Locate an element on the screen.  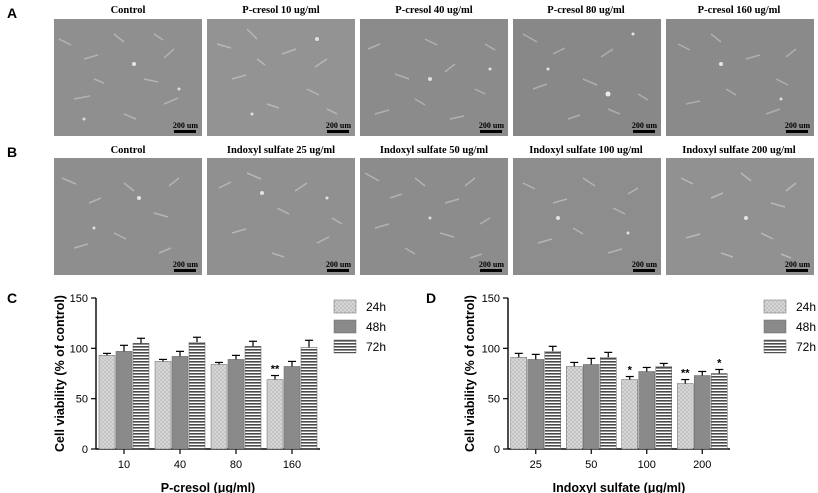
panel-letter-b: B is located at coordinates (12, 152).